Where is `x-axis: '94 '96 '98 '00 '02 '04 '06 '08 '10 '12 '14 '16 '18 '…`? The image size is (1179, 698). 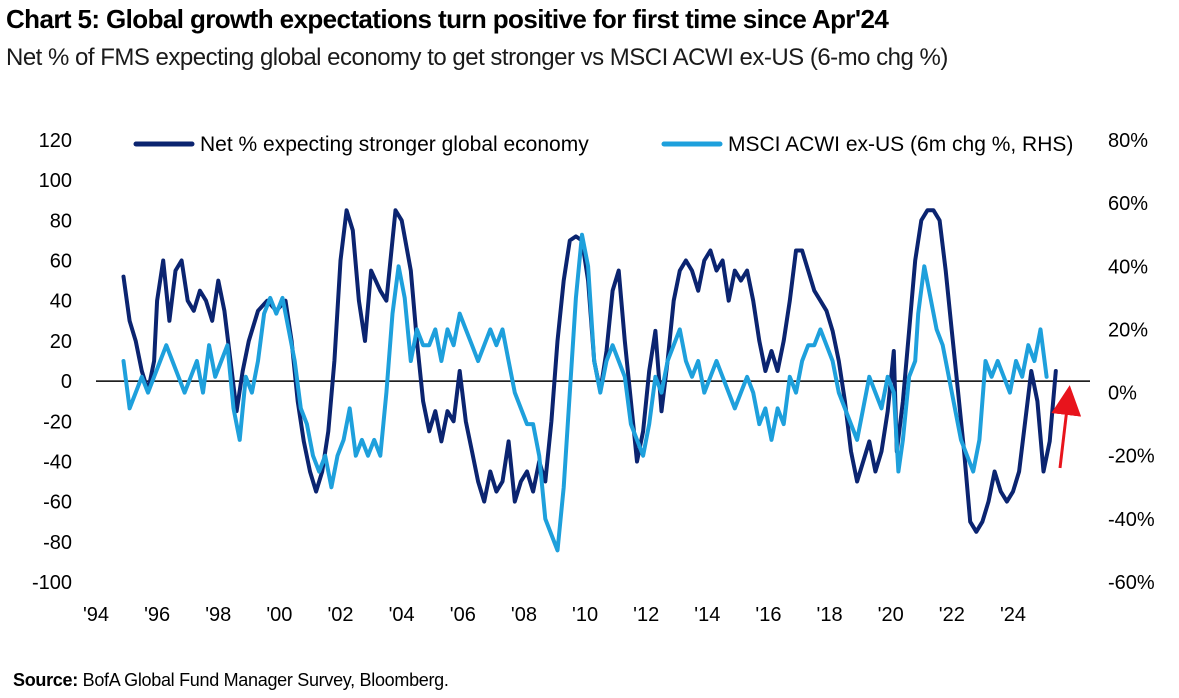 x-axis: '94 '96 '98 '00 '02 '04 '06 '08 '10 '12 '14 '16 '18 '… is located at coordinates (554, 615).